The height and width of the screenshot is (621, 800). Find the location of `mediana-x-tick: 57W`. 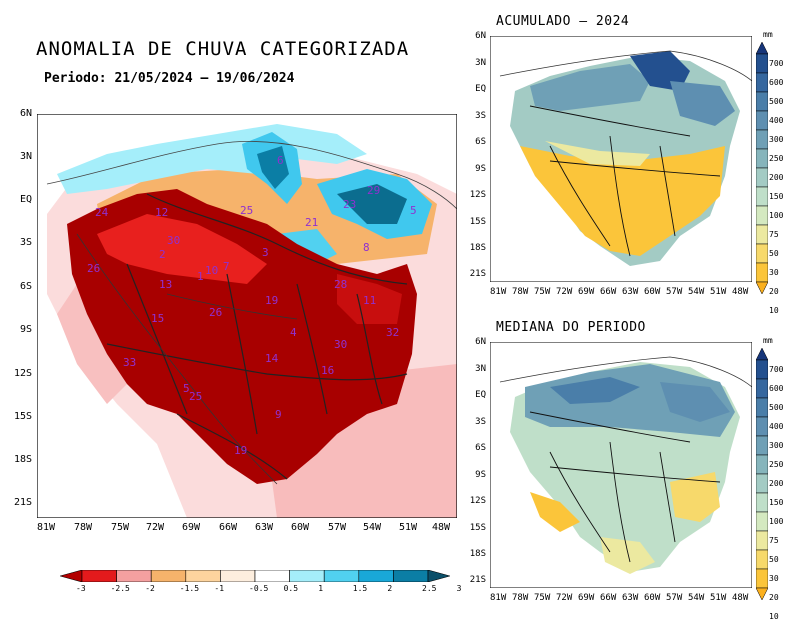

mediana-x-tick: 57W is located at coordinates (674, 598).